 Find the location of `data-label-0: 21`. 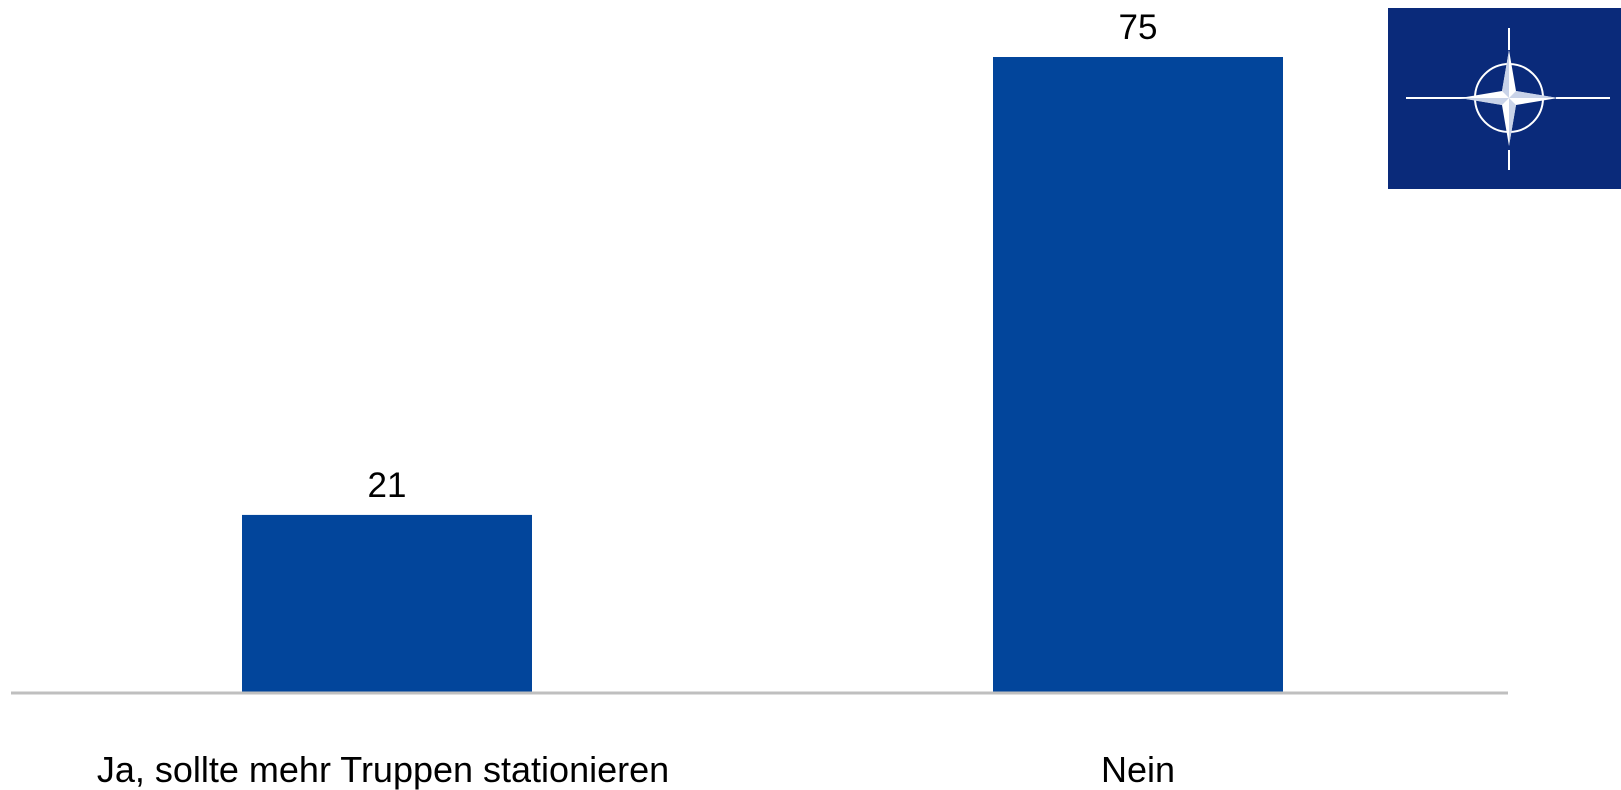

data-label-0: 21 is located at coordinates (387, 485).